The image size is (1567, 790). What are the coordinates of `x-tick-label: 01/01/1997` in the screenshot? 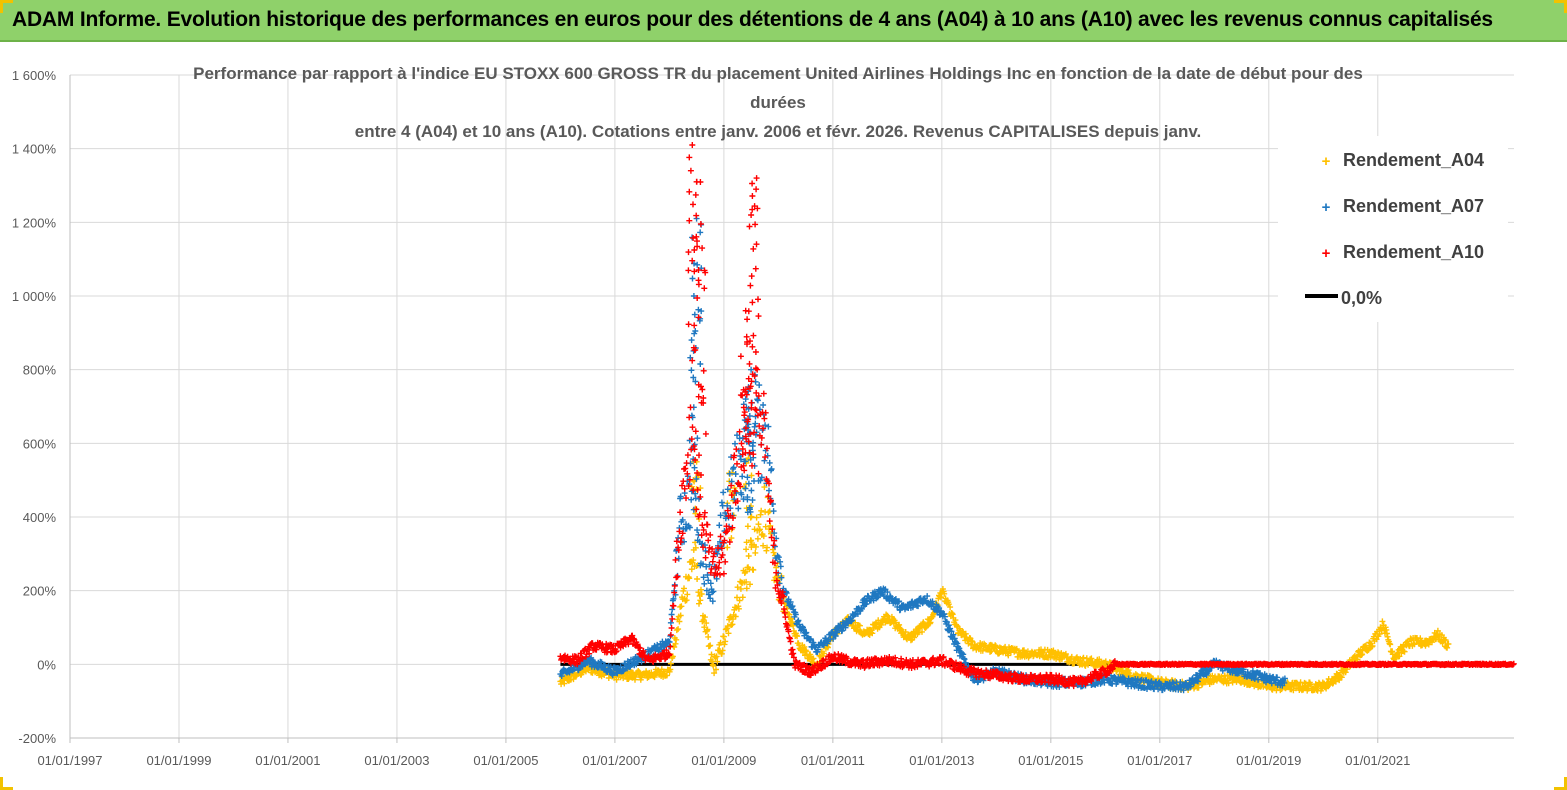 It's located at (69, 760).